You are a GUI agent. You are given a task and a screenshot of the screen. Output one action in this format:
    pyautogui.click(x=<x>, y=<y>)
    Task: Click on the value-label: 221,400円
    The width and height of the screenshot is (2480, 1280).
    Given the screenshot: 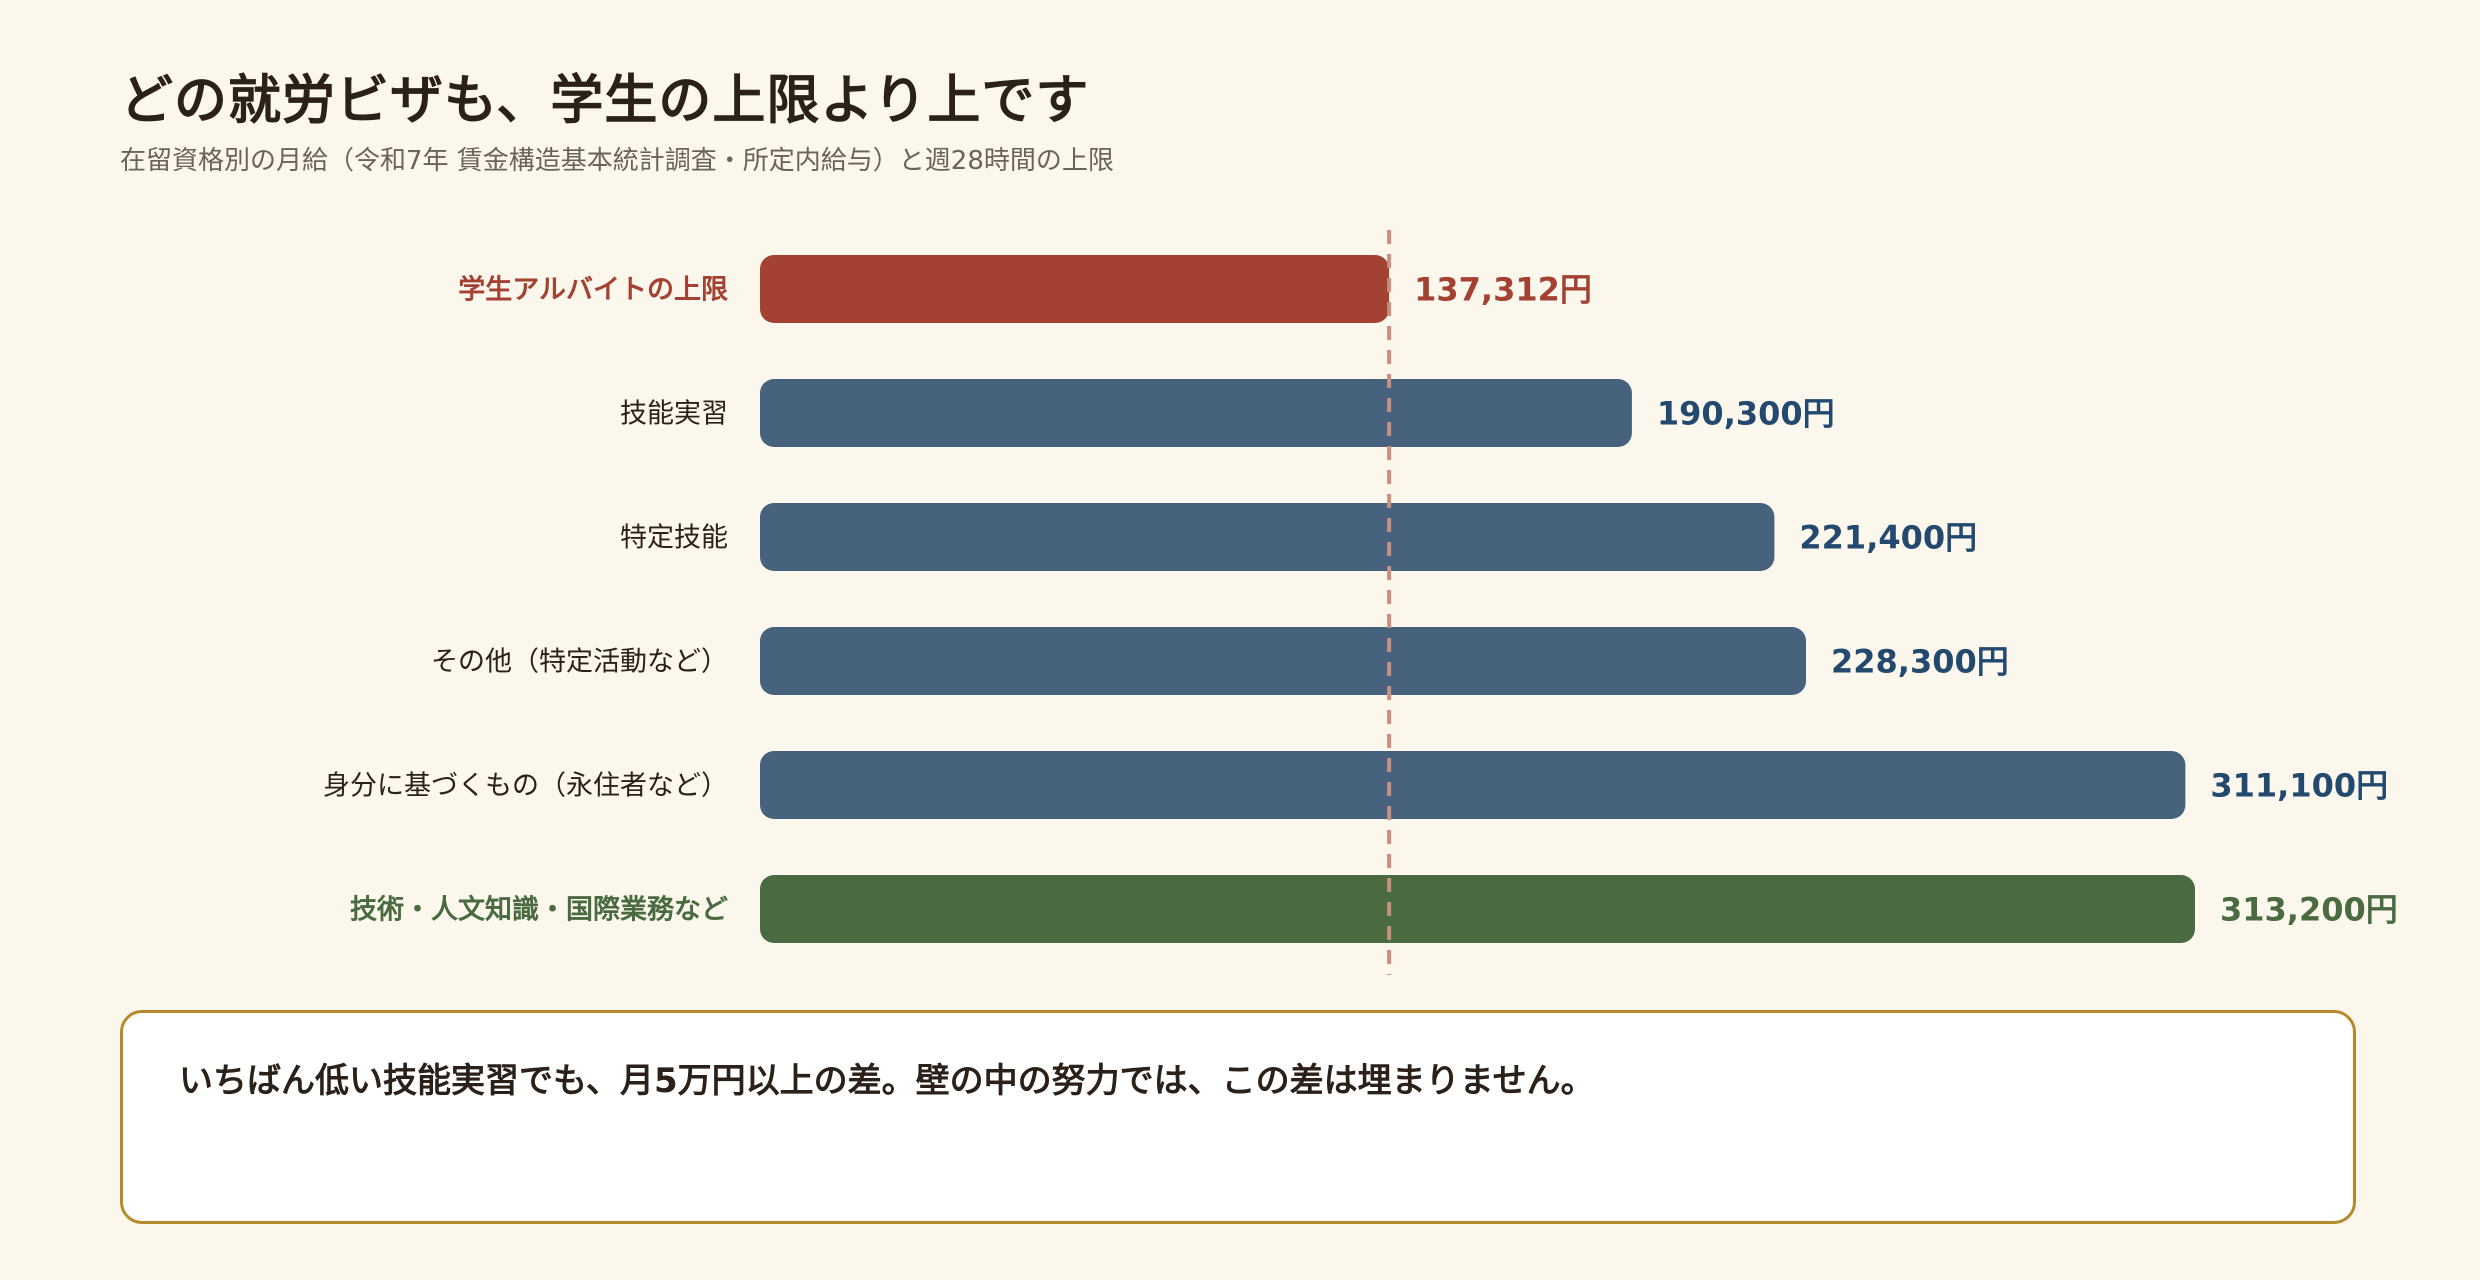 What is the action you would take?
    pyautogui.click(x=1888, y=538)
    